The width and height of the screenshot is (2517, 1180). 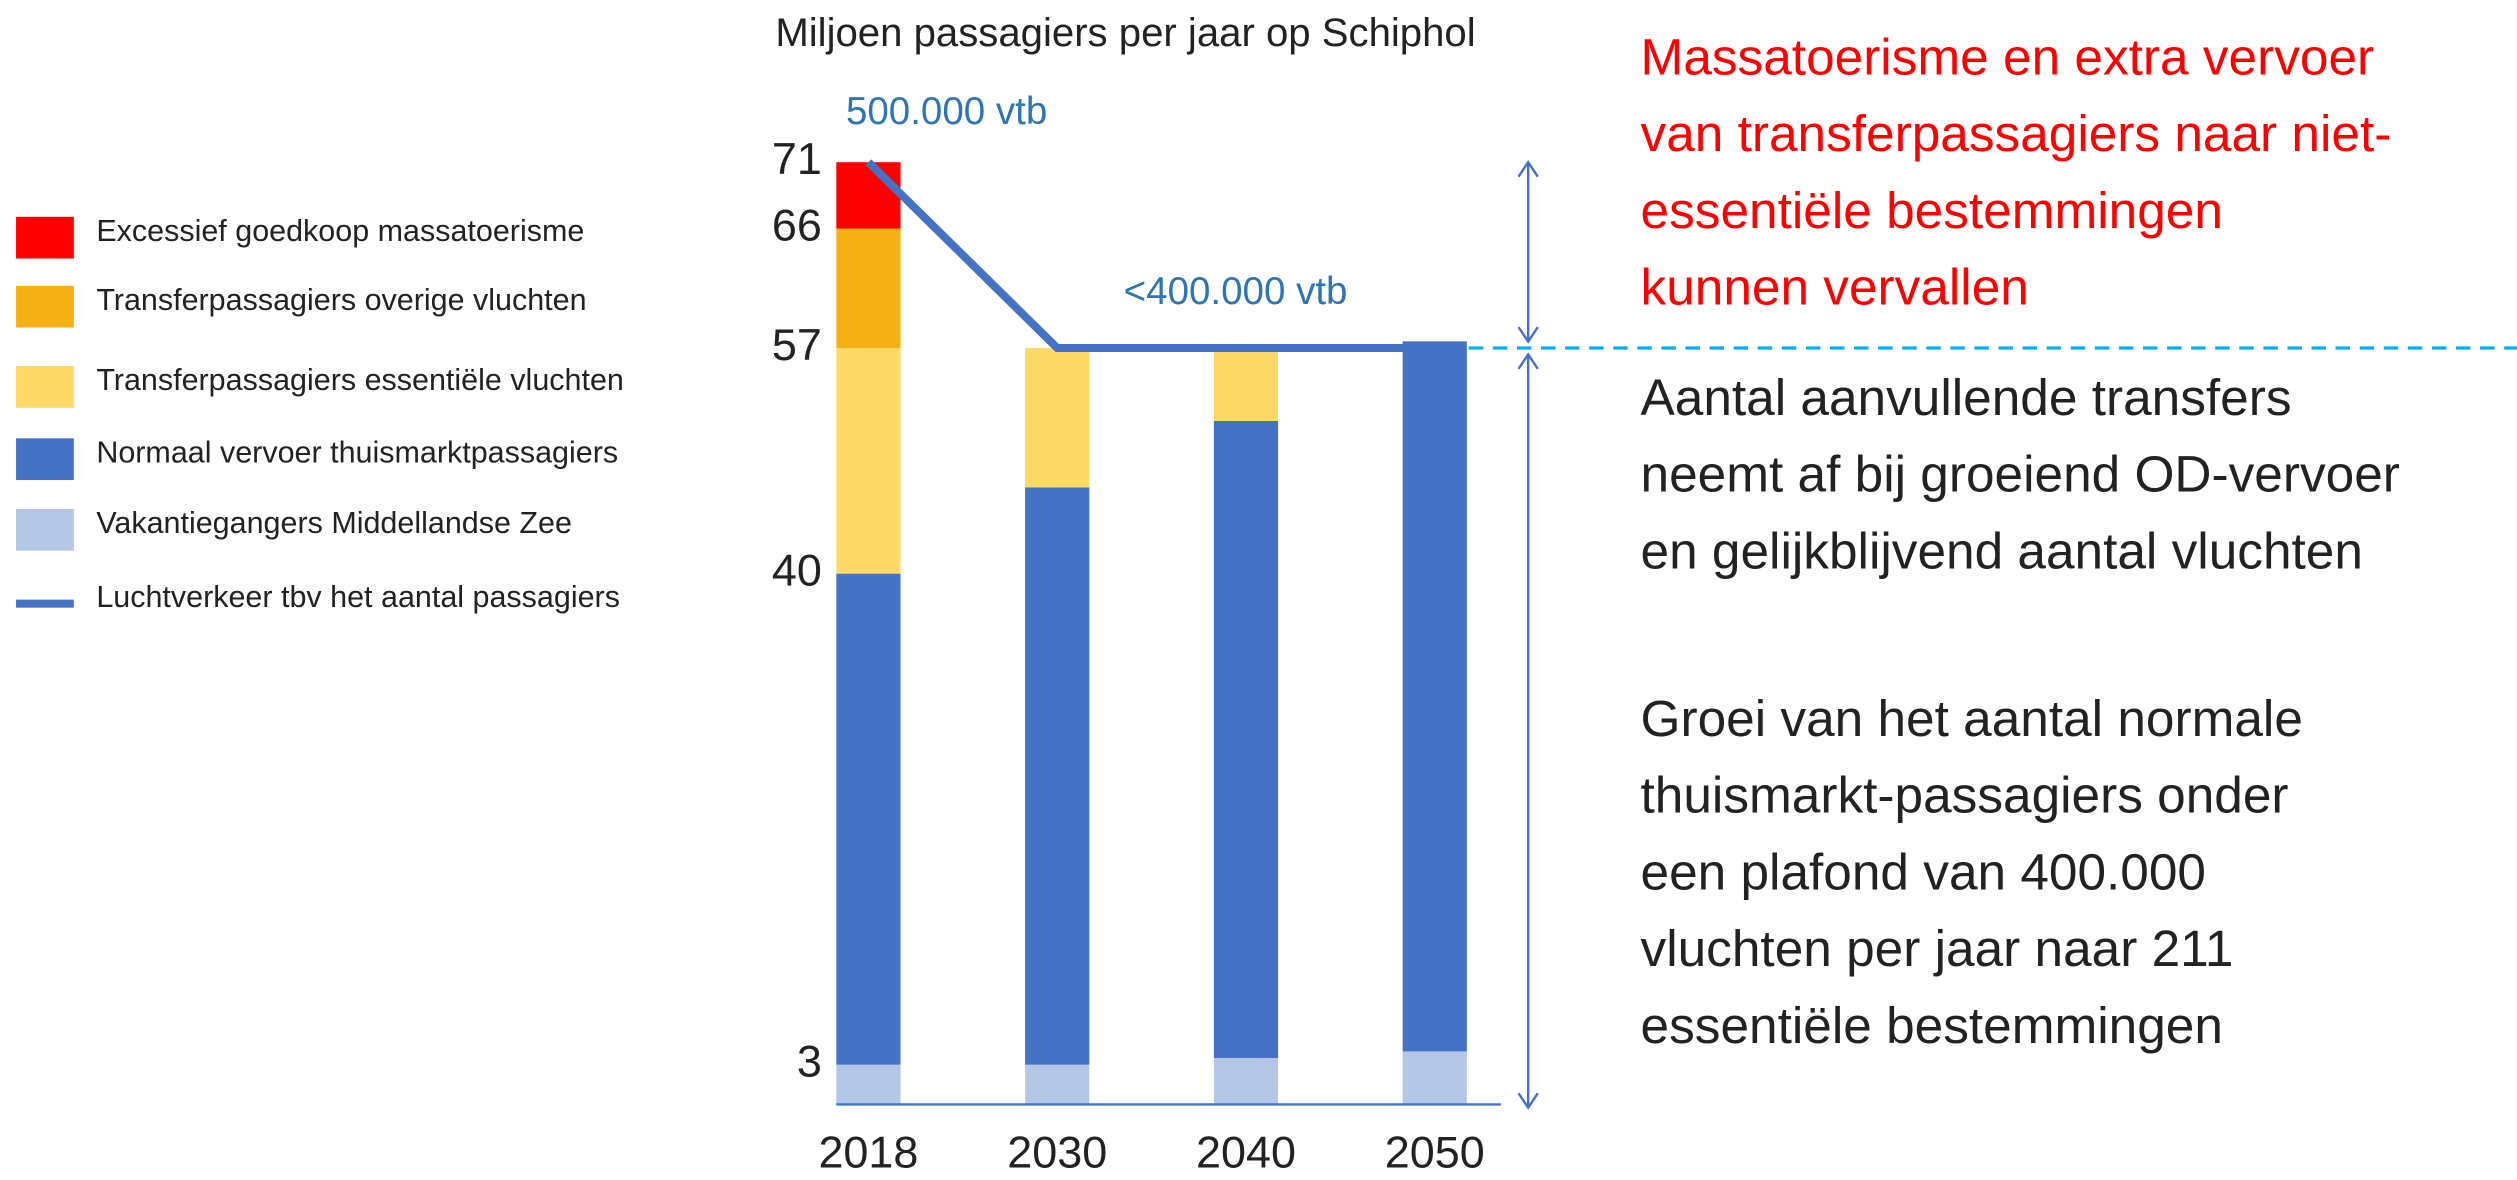 What do you see at coordinates (1435, 1152) in the screenshot?
I see `x-tick-label: 2050` at bounding box center [1435, 1152].